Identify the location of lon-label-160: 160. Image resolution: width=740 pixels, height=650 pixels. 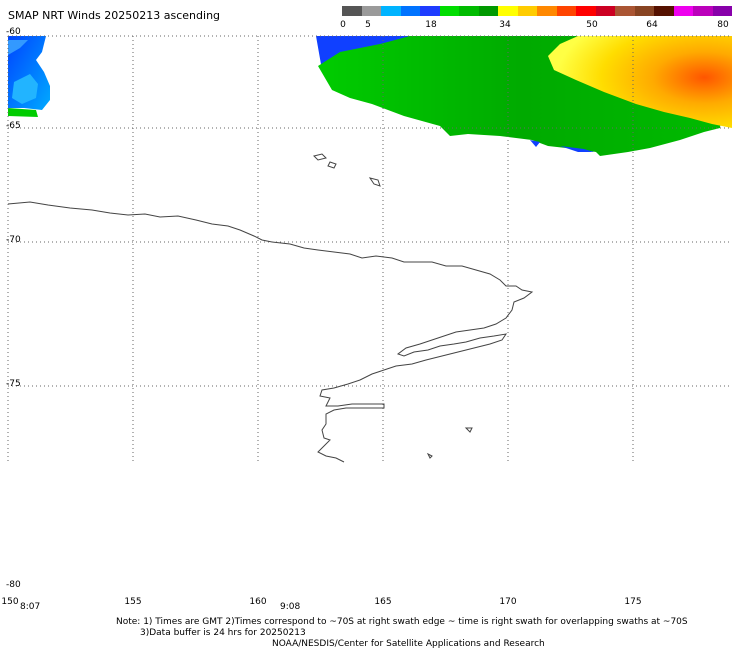
(258, 602).